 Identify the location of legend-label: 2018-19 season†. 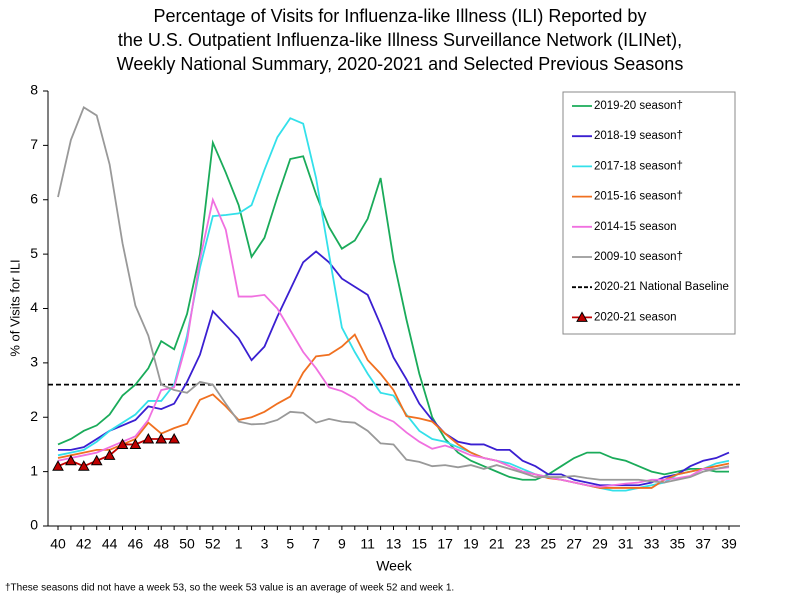
(638, 136).